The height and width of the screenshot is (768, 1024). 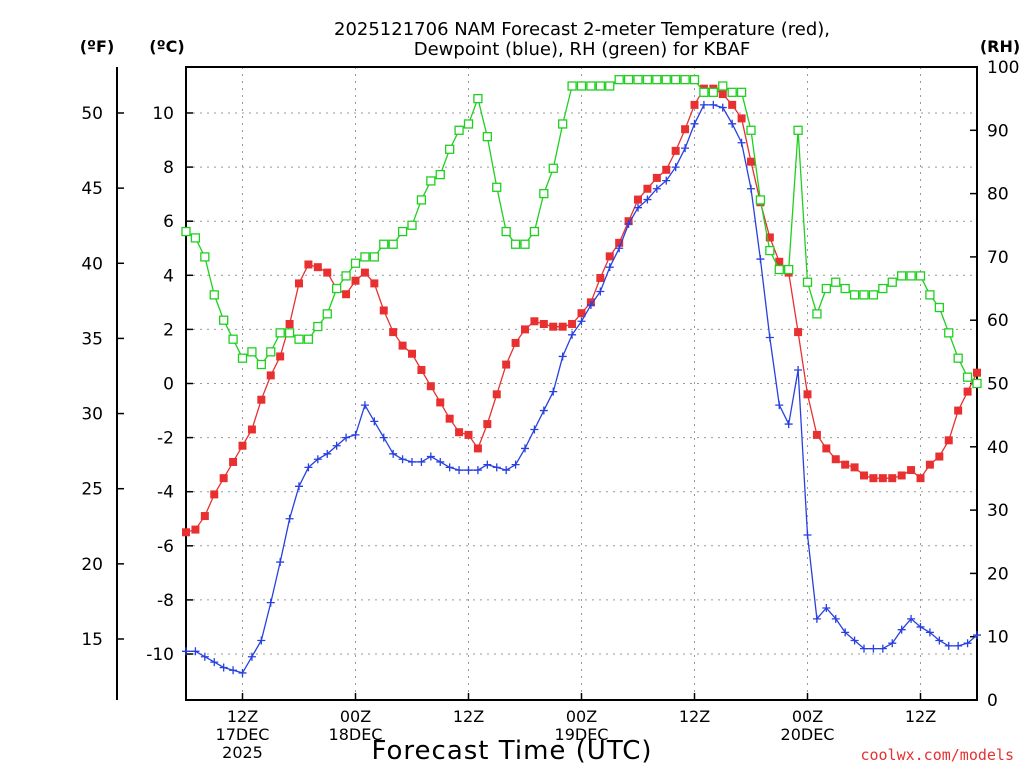 What do you see at coordinates (998, 511) in the screenshot?
I see `rh-tick-label: 30` at bounding box center [998, 511].